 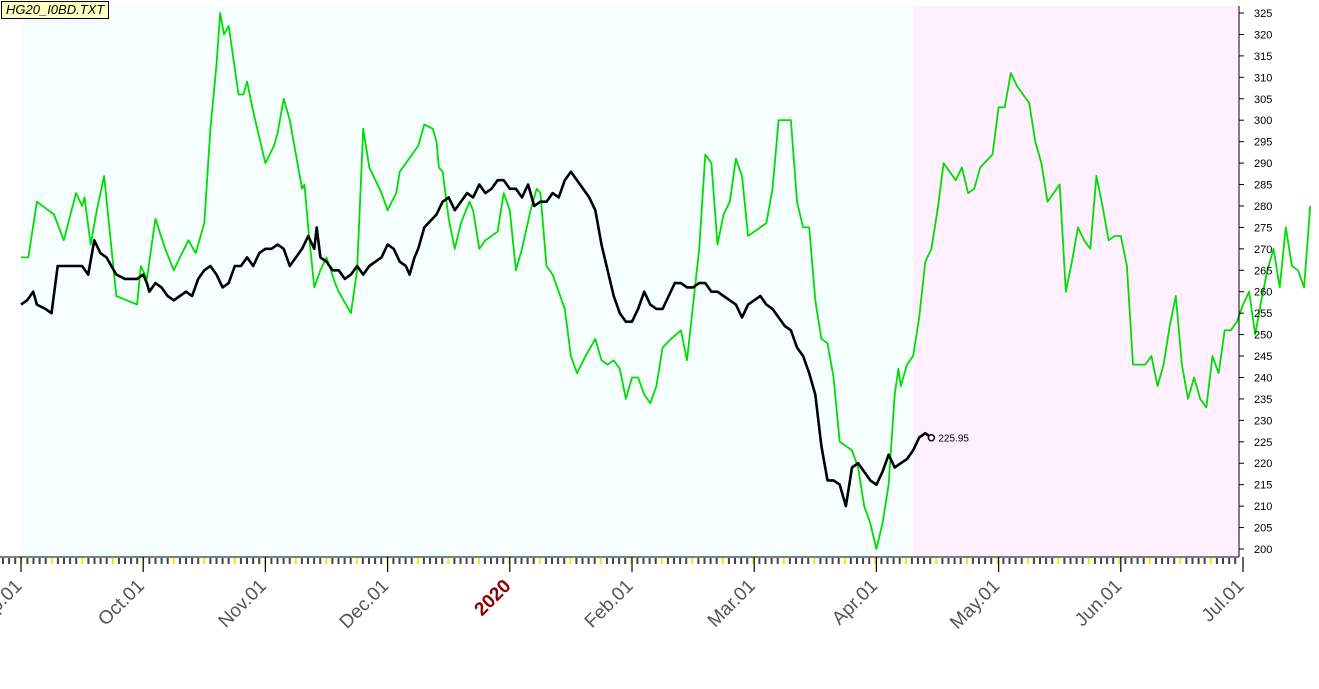 I want to click on y-tick-255: 255, so click(x=1255, y=314).